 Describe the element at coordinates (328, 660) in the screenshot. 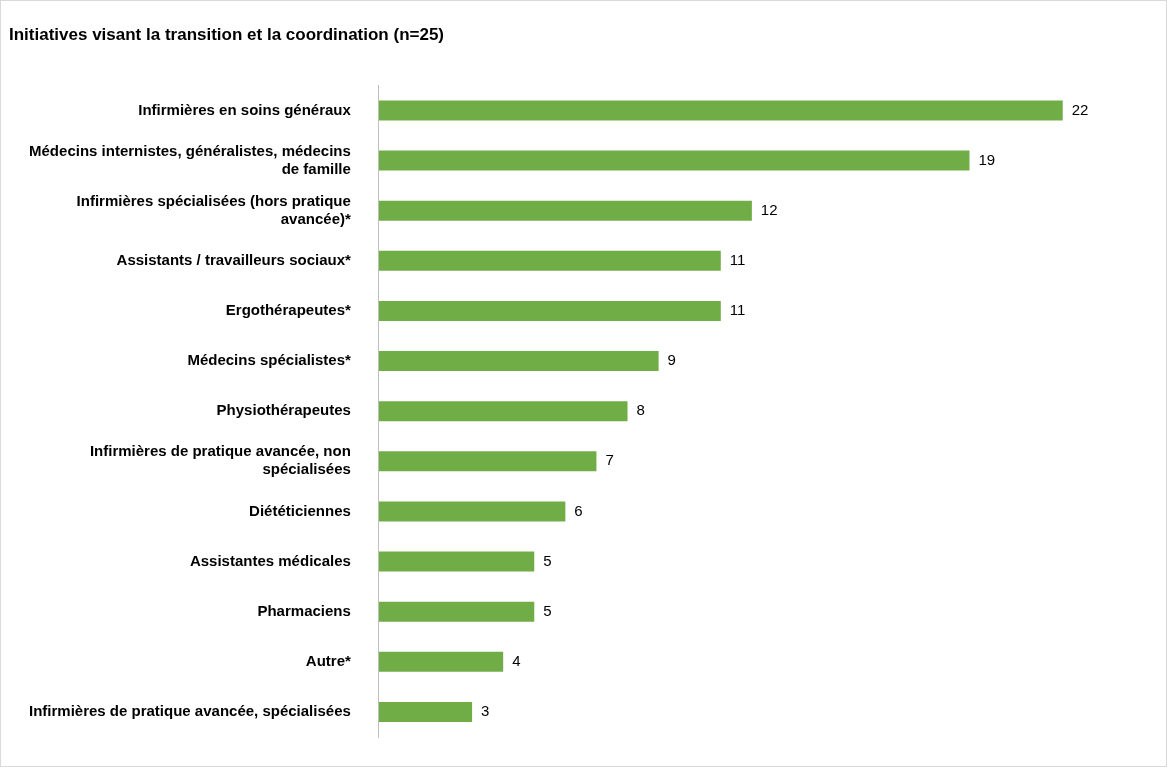

I see `y-tick-label: Autre*` at that location.